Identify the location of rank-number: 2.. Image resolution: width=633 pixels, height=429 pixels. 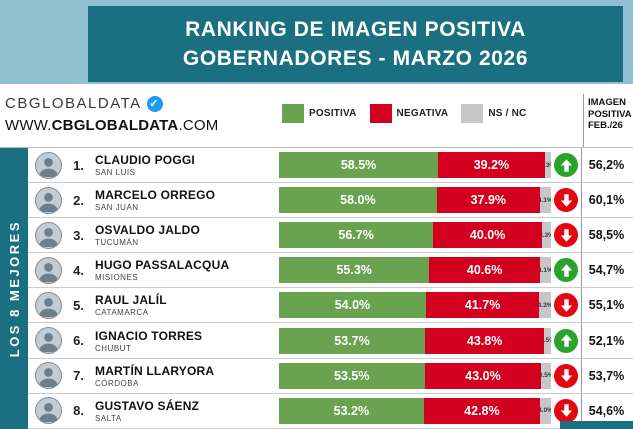
(78, 200).